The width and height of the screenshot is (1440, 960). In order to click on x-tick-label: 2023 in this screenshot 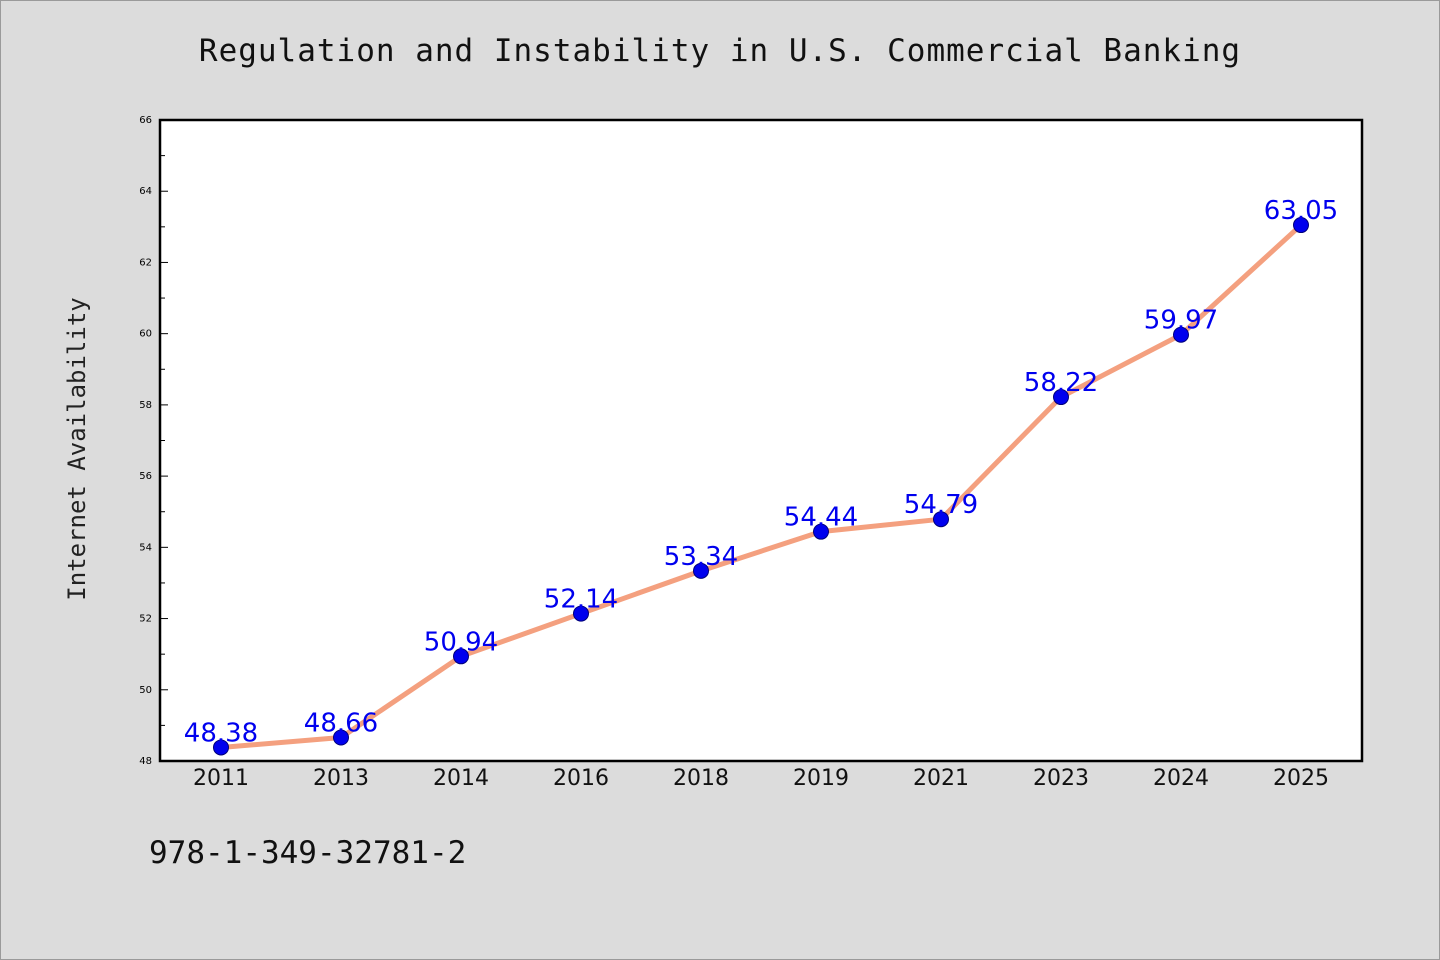, I will do `click(1061, 778)`.